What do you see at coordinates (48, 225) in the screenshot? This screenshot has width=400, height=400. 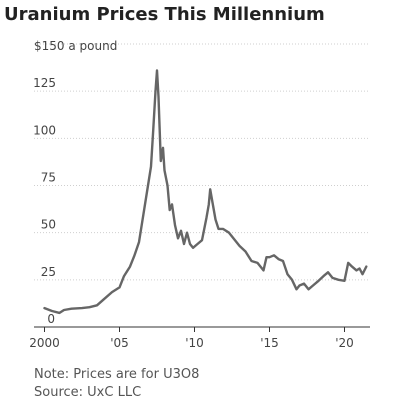 I see `y-tick-label: 50` at bounding box center [48, 225].